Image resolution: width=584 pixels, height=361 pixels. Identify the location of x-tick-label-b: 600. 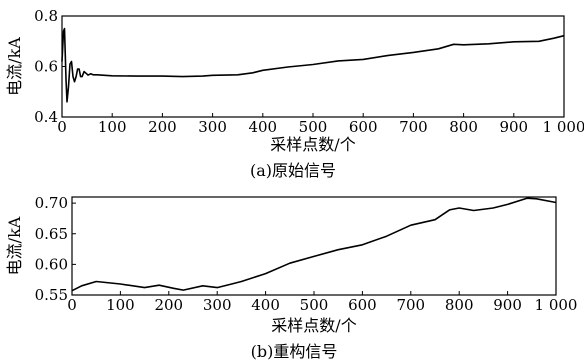
(362, 305).